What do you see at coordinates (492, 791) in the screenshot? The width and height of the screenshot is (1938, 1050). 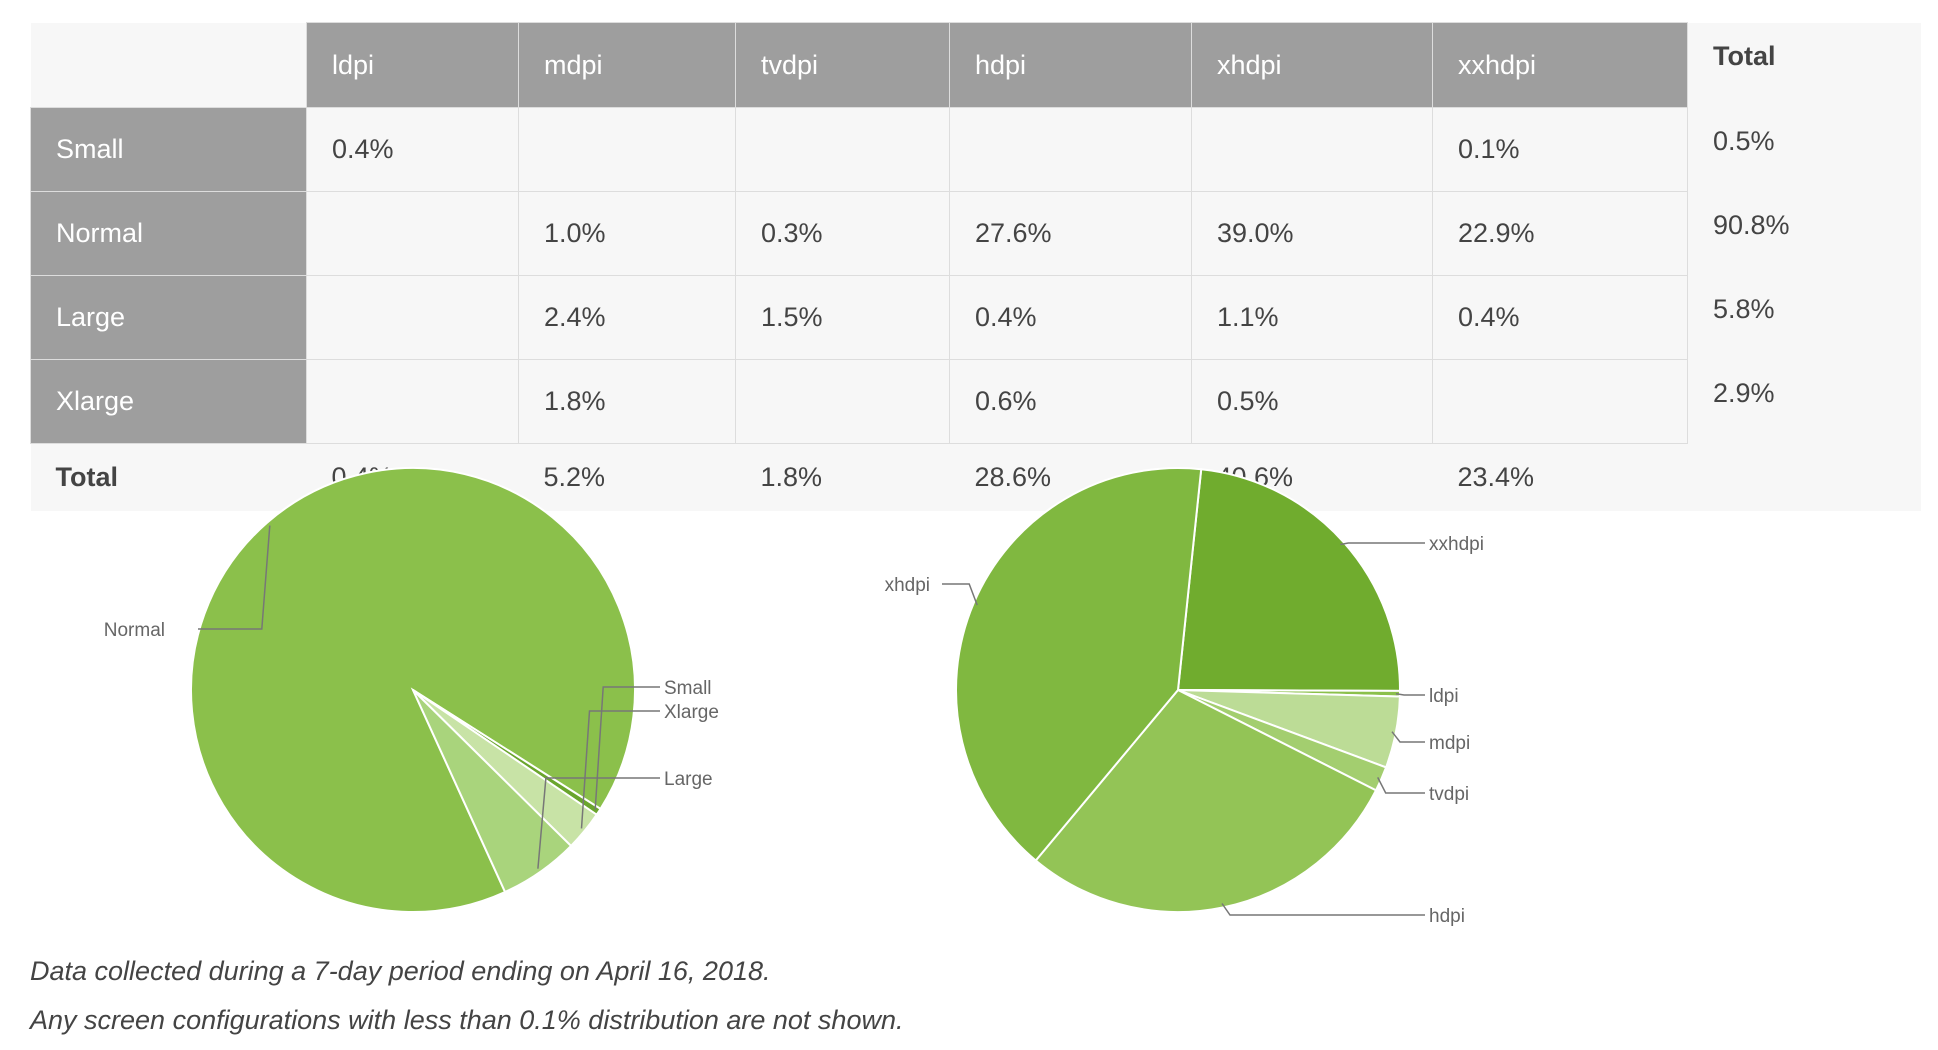 I see `pie-slice-large` at bounding box center [492, 791].